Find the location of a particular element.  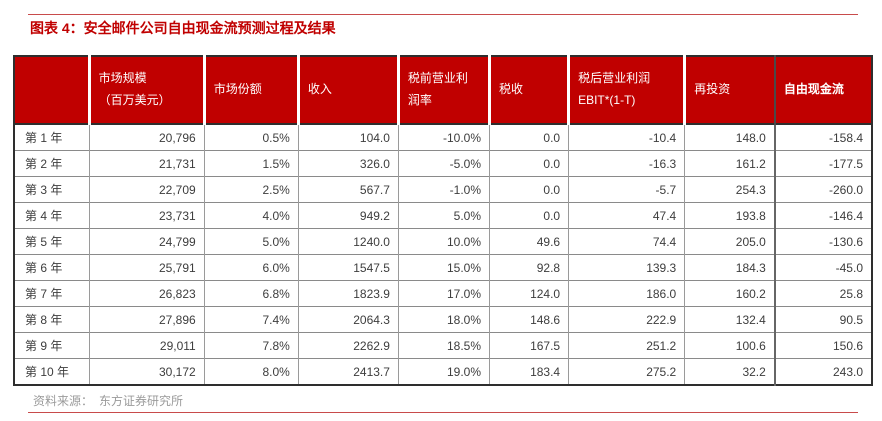

cell-fcf: -177.5 is located at coordinates (822, 163).